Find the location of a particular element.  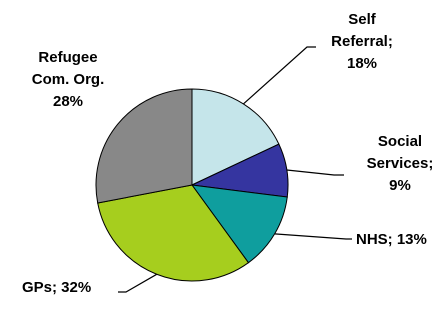

pie-slice-self-referral is located at coordinates (235, 137).